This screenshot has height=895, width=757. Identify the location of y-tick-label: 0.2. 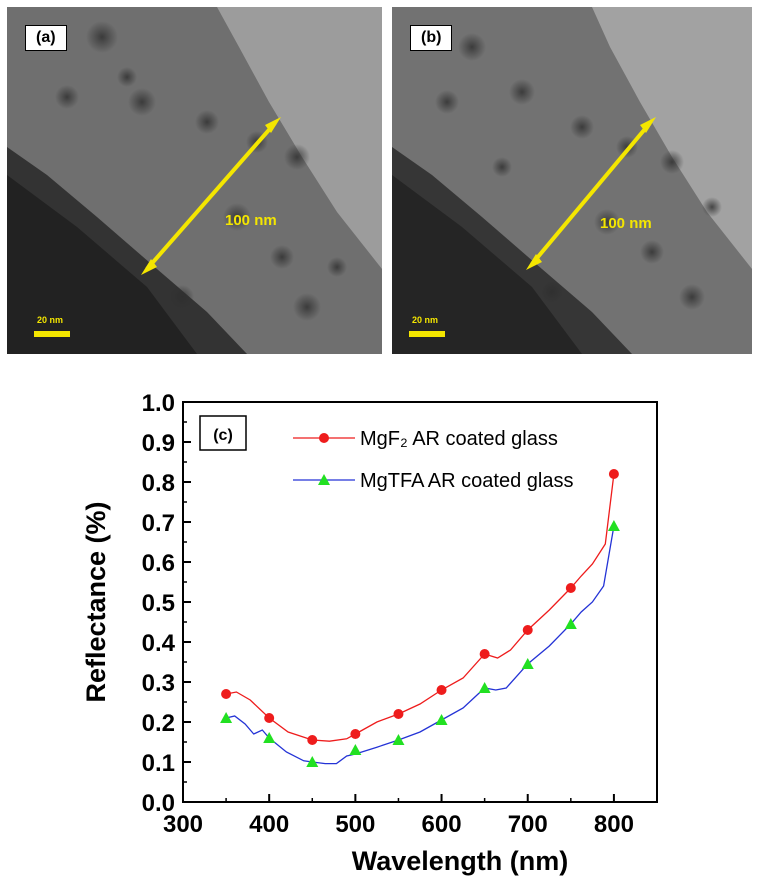
(158, 723).